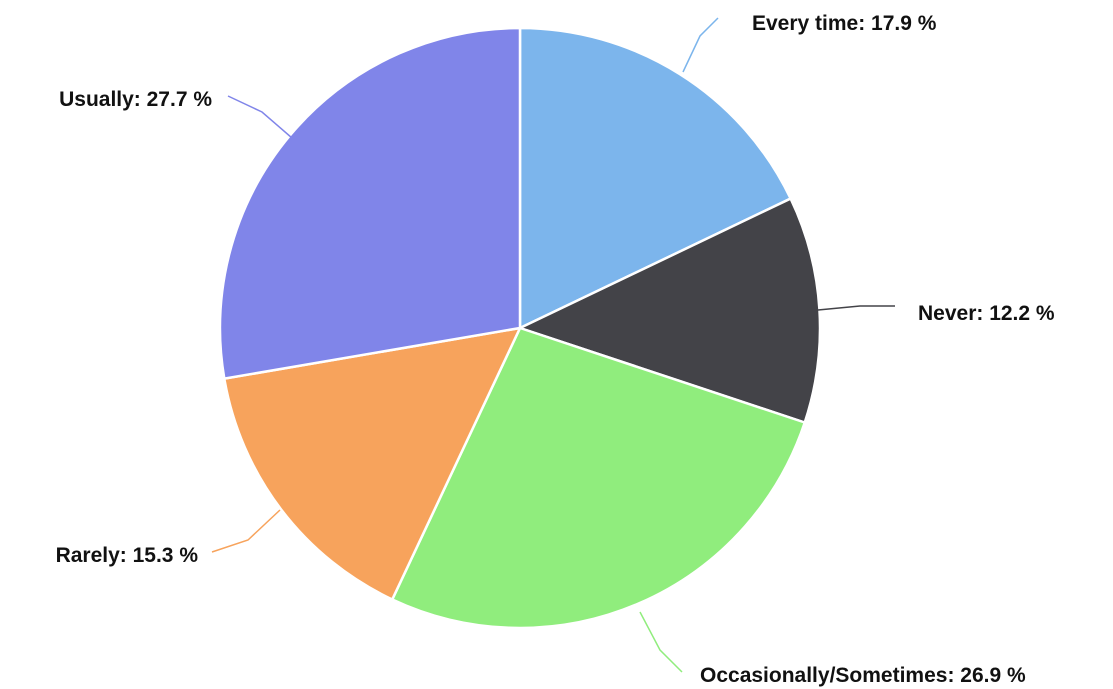 This screenshot has width=1113, height=689. Describe the element at coordinates (127, 555) in the screenshot. I see `data-label-rarely: Rarely: 15.3 %` at that location.